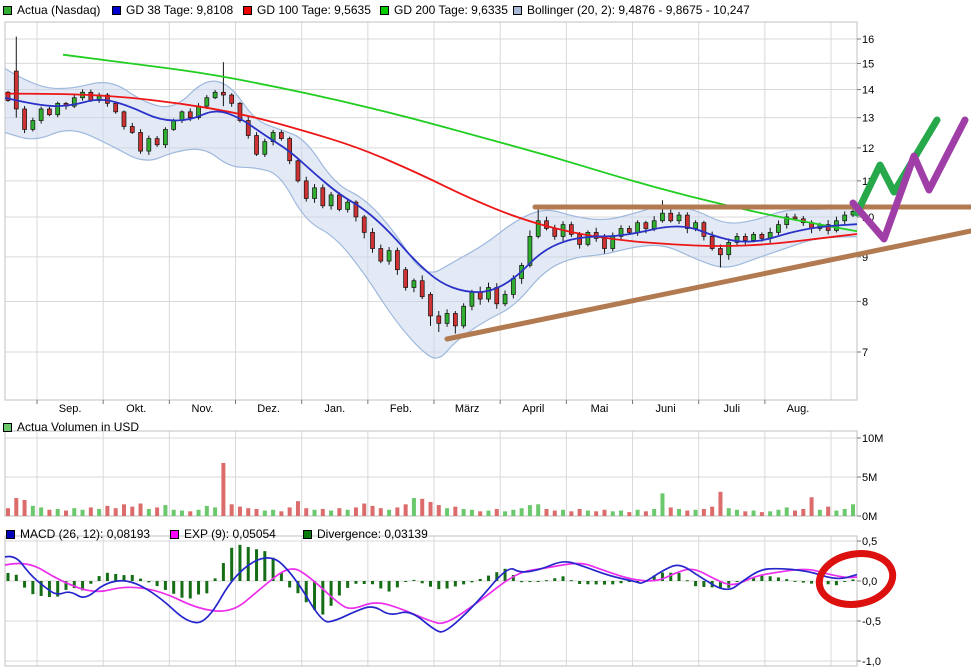  What do you see at coordinates (869, 542) in the screenshot?
I see `macd-axis-tick: 0,5` at bounding box center [869, 542].